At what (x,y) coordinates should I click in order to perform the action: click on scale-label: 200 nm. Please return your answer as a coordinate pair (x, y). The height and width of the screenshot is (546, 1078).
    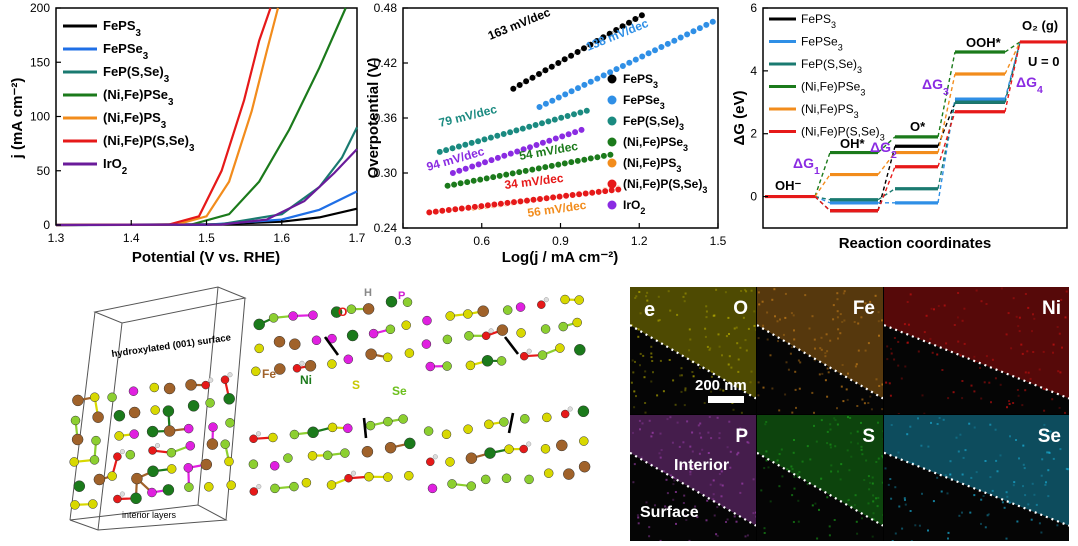
    Looking at the image, I should click on (721, 385).